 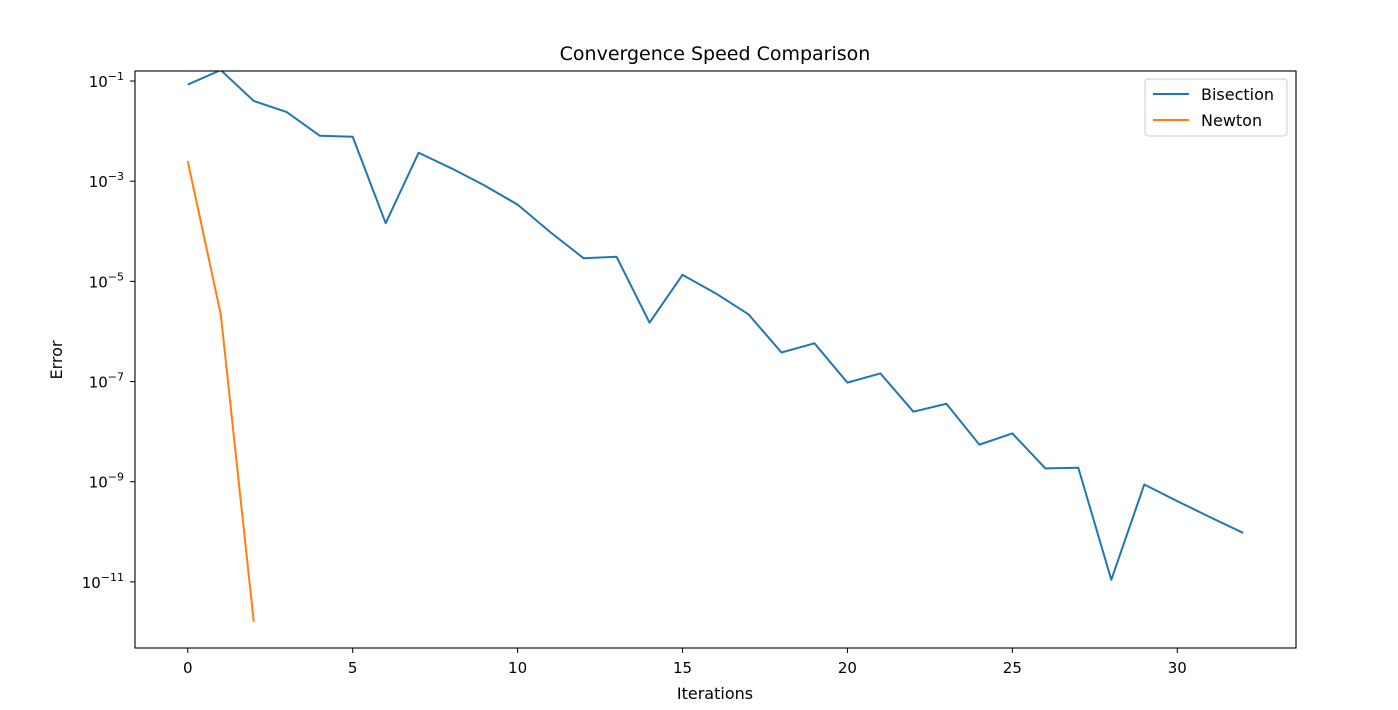 What do you see at coordinates (106, 481) in the screenshot?
I see `y-tick-label: 10⁻⁹` at bounding box center [106, 481].